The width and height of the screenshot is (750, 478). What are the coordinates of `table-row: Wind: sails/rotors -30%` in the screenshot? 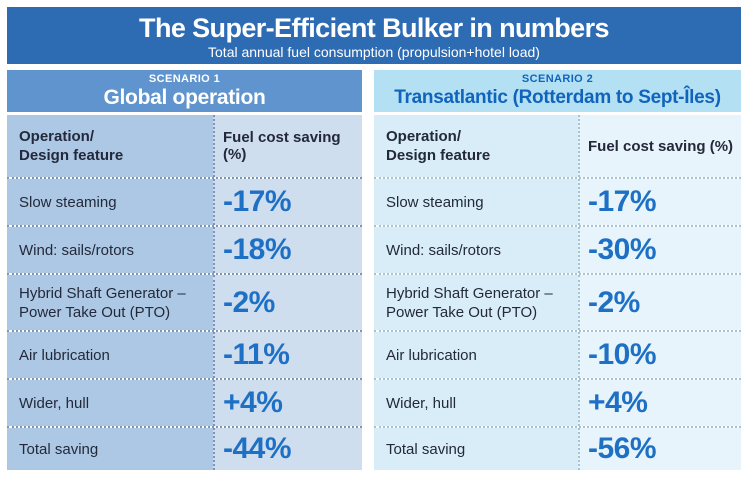 It's located at (557, 249).